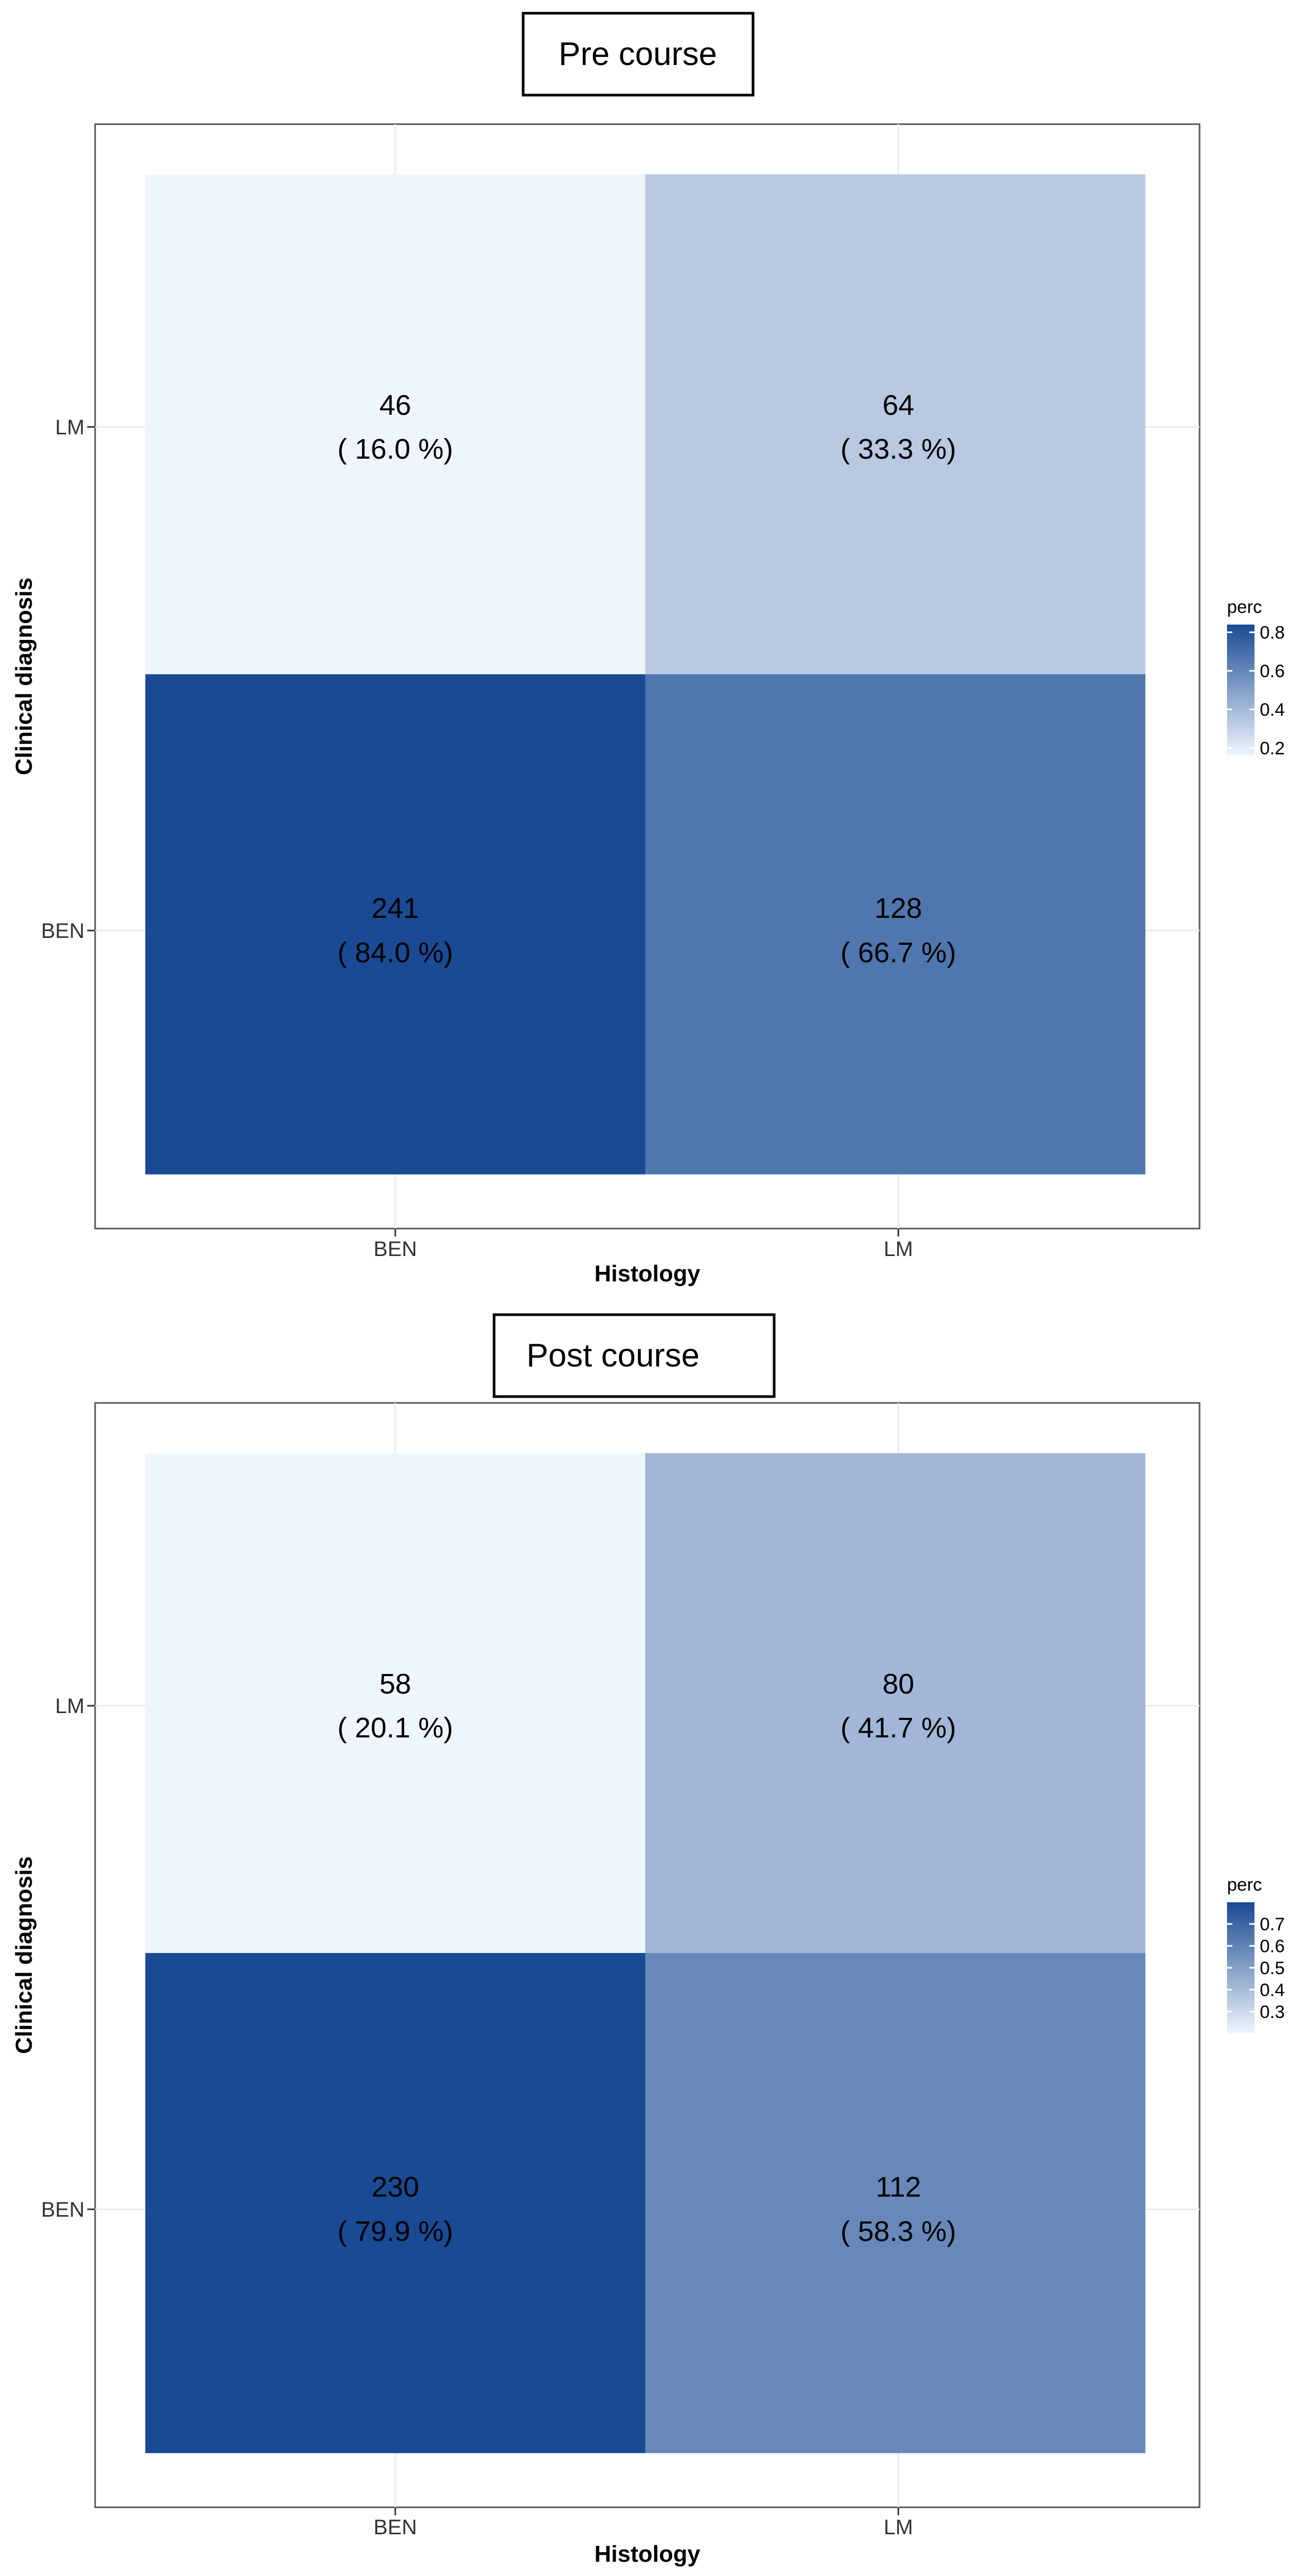 The height and width of the screenshot is (2576, 1301). What do you see at coordinates (395, 2187) in the screenshot?
I see `cell-count-ben-ben: 230` at bounding box center [395, 2187].